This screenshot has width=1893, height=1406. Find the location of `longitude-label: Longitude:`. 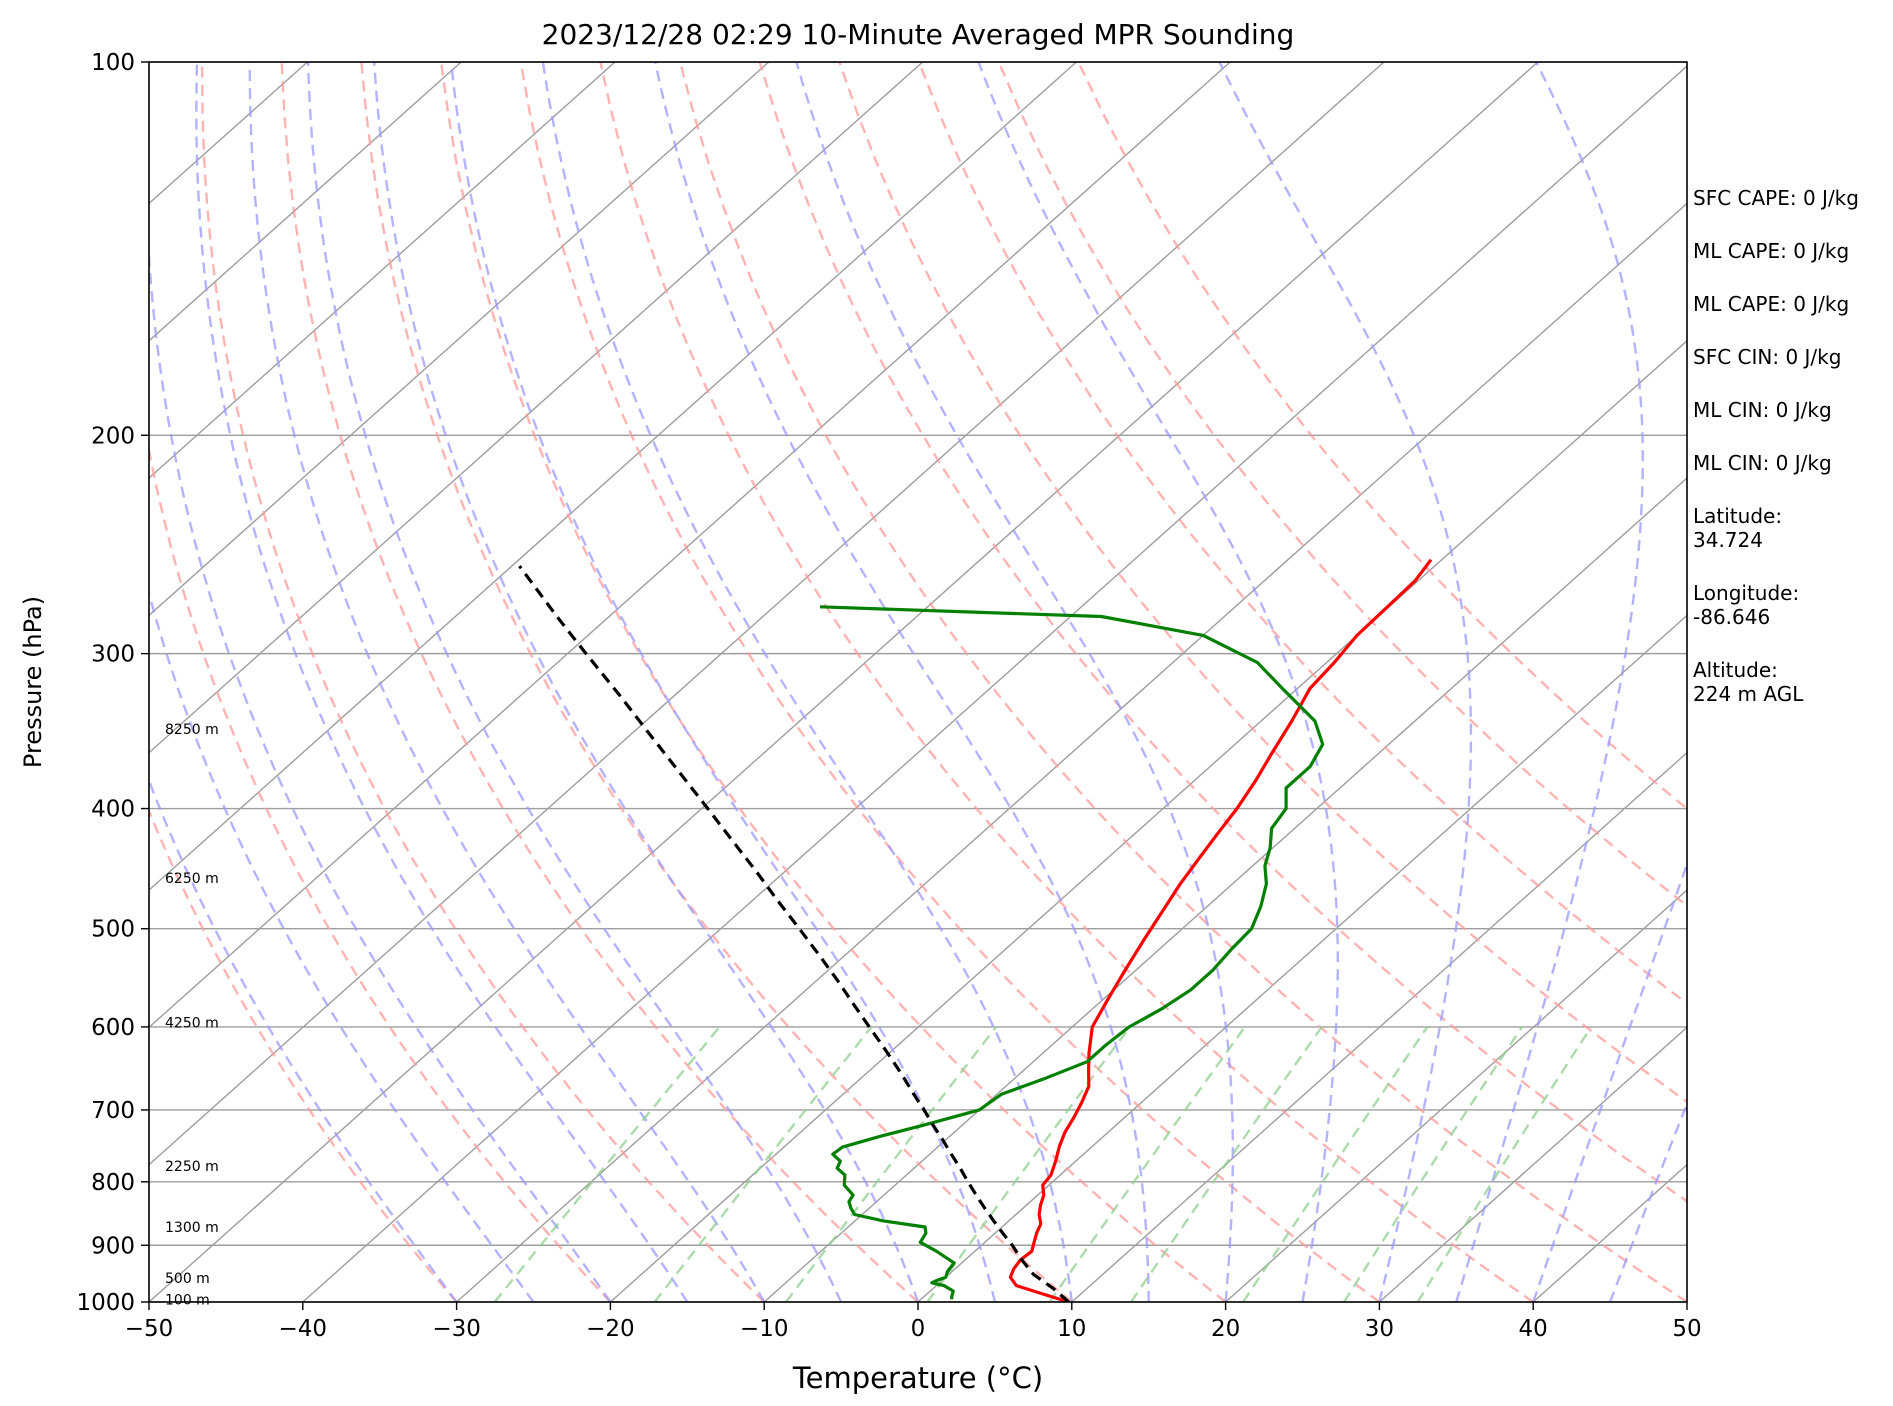

longitude-label: Longitude: is located at coordinates (1746, 593).